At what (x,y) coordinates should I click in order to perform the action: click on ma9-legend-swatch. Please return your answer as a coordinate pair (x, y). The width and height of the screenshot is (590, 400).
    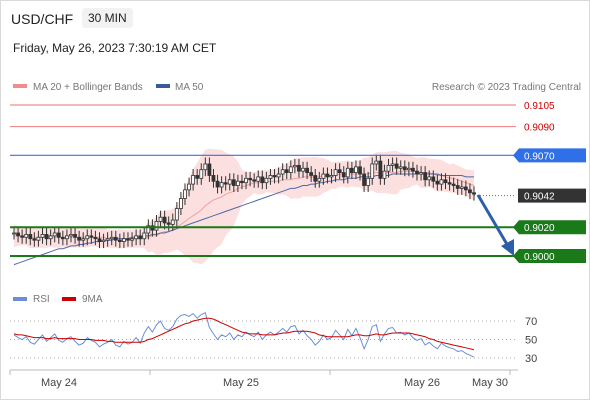
    Looking at the image, I should click on (69, 299).